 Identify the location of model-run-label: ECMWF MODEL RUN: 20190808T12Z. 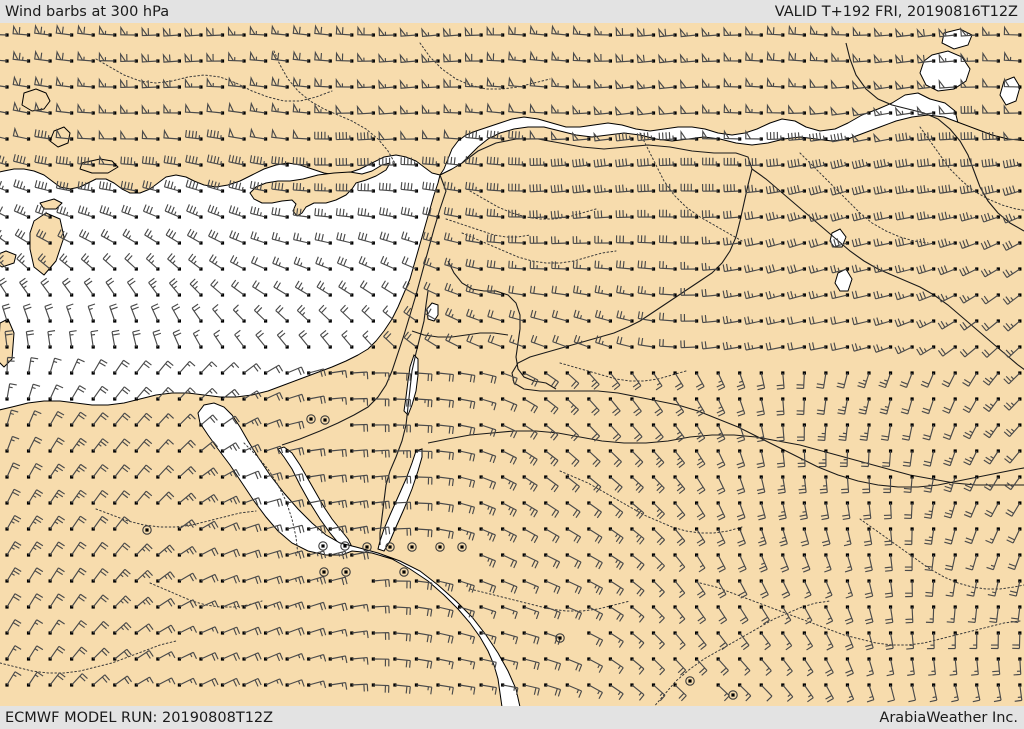
(139, 717).